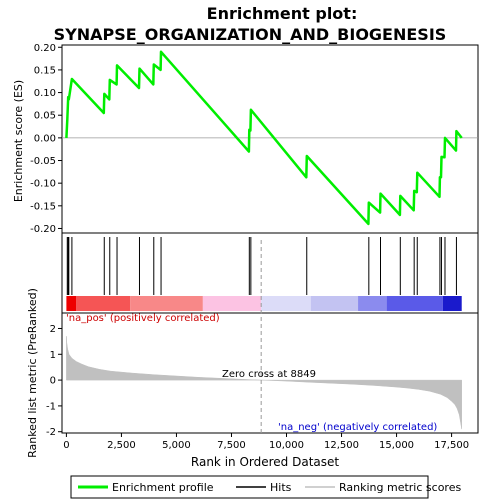  I want to click on x-tick-label: 12,500, so click(341, 445).